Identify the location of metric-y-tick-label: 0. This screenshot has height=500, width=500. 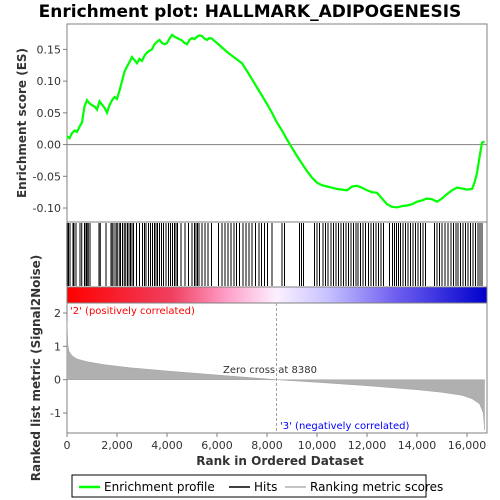
(57, 380).